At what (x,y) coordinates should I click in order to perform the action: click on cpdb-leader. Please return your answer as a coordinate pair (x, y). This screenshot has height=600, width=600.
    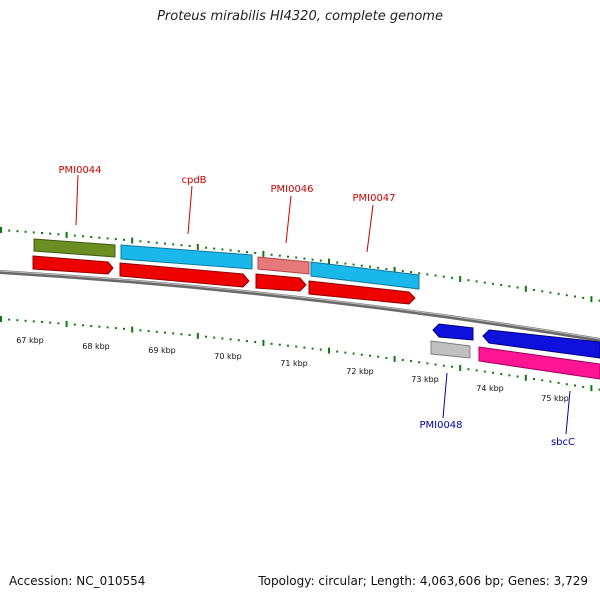
    Looking at the image, I should click on (190, 210).